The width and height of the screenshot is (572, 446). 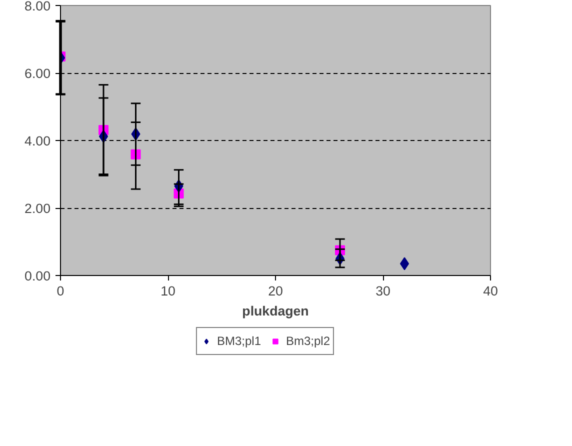 I want to click on x-tick-label: 10, so click(x=168, y=291).